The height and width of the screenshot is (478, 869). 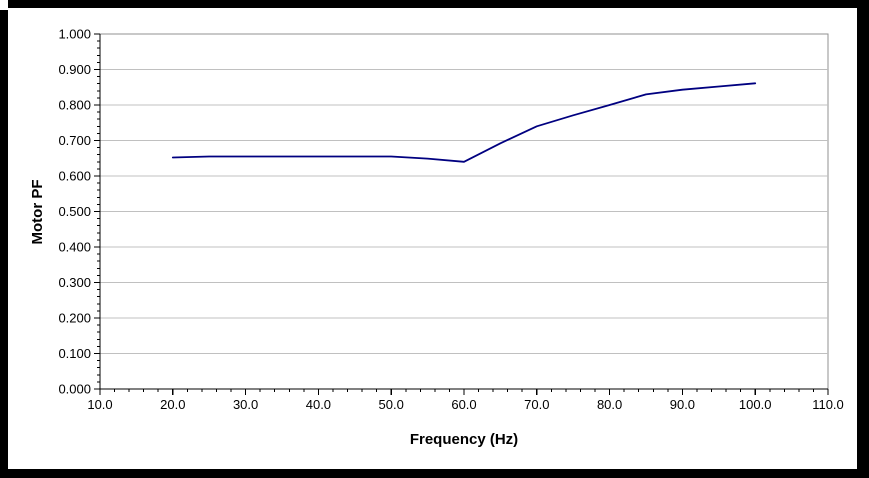 What do you see at coordinates (536, 404) in the screenshot?
I see `x-tick-label: 70.0` at bounding box center [536, 404].